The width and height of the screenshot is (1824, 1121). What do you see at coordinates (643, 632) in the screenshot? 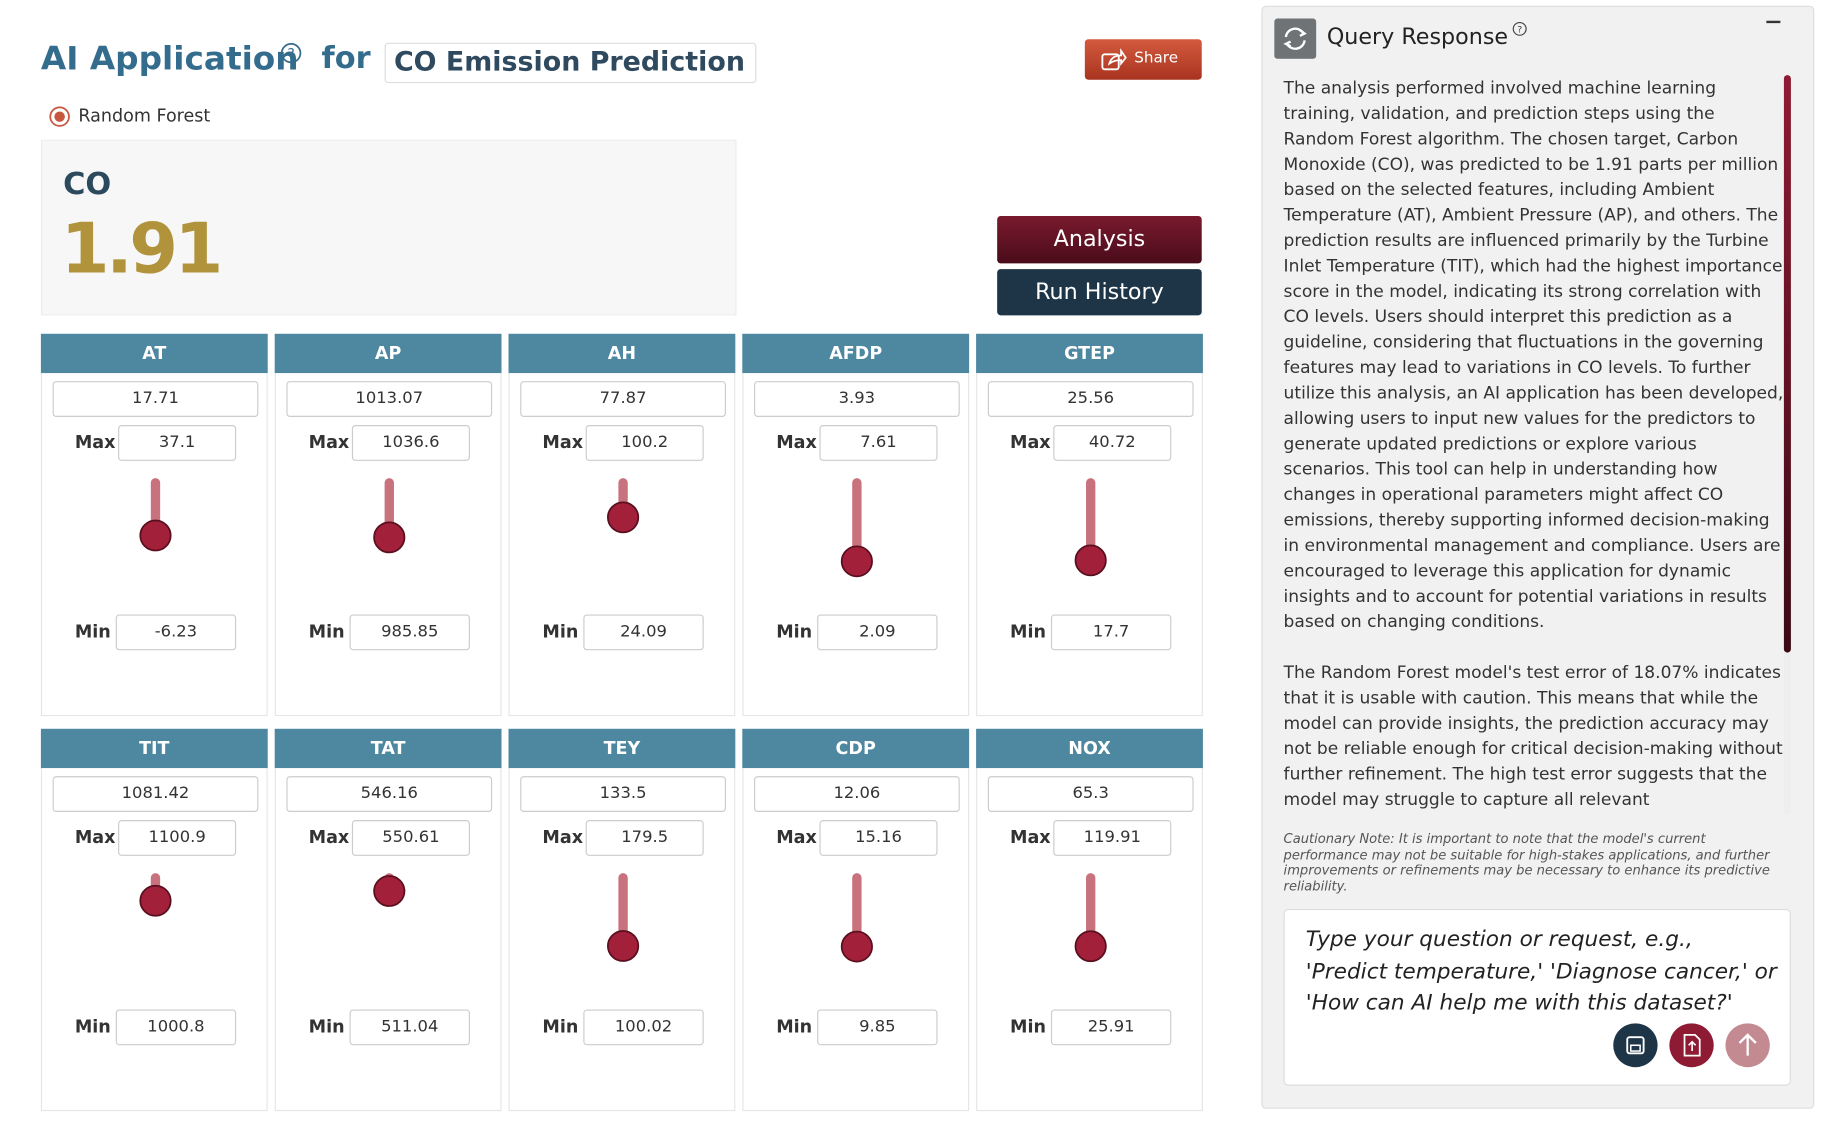
I see `min-input: 24.09` at bounding box center [643, 632].